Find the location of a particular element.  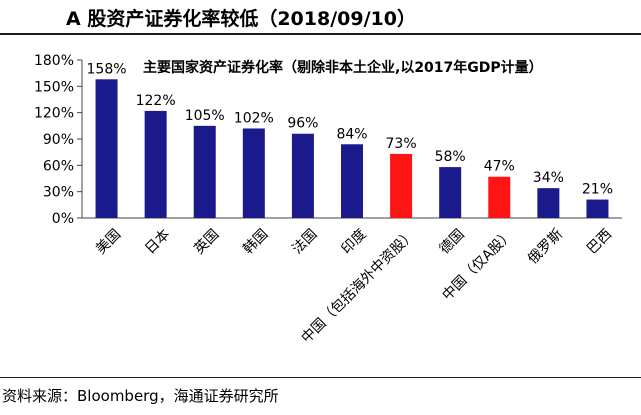

footer-divider is located at coordinates (320, 377).